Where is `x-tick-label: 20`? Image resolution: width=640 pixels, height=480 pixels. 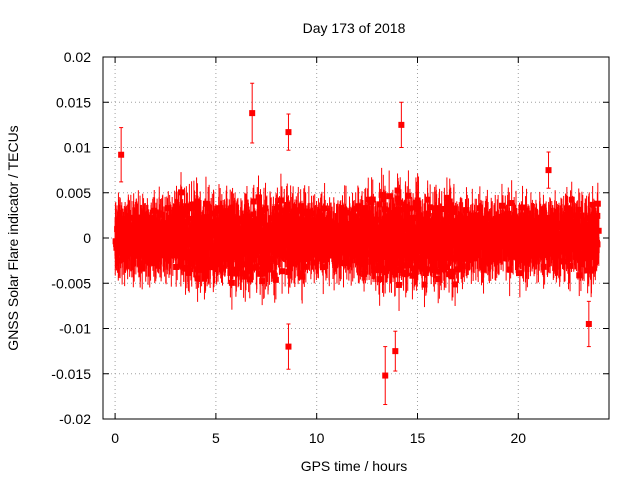
x-tick-label: 20 is located at coordinates (518, 438).